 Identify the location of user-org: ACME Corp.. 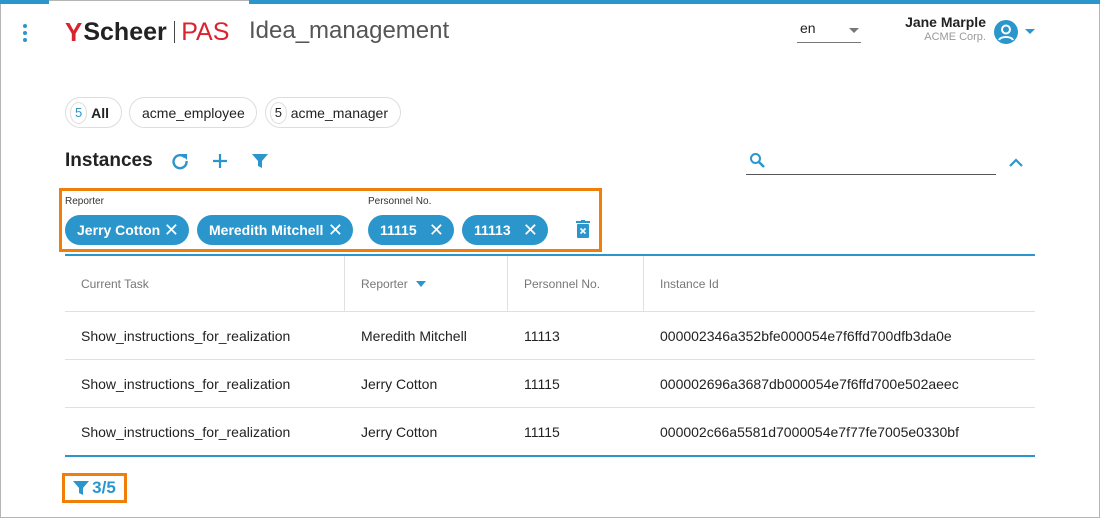
(955, 37).